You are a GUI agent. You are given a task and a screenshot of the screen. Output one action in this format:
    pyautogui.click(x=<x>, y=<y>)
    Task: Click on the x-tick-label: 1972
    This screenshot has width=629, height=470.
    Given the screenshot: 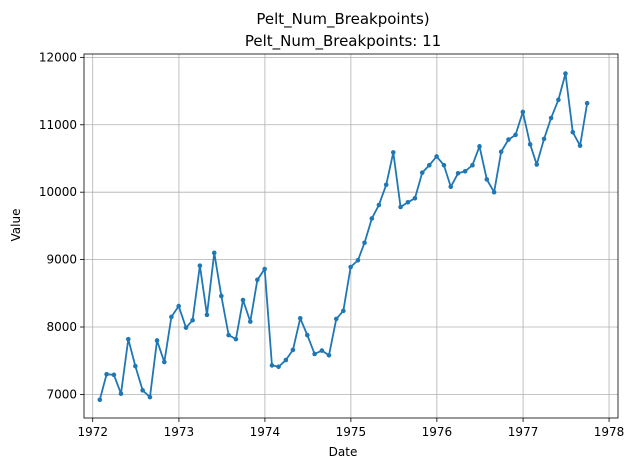 What is the action you would take?
    pyautogui.click(x=92, y=432)
    